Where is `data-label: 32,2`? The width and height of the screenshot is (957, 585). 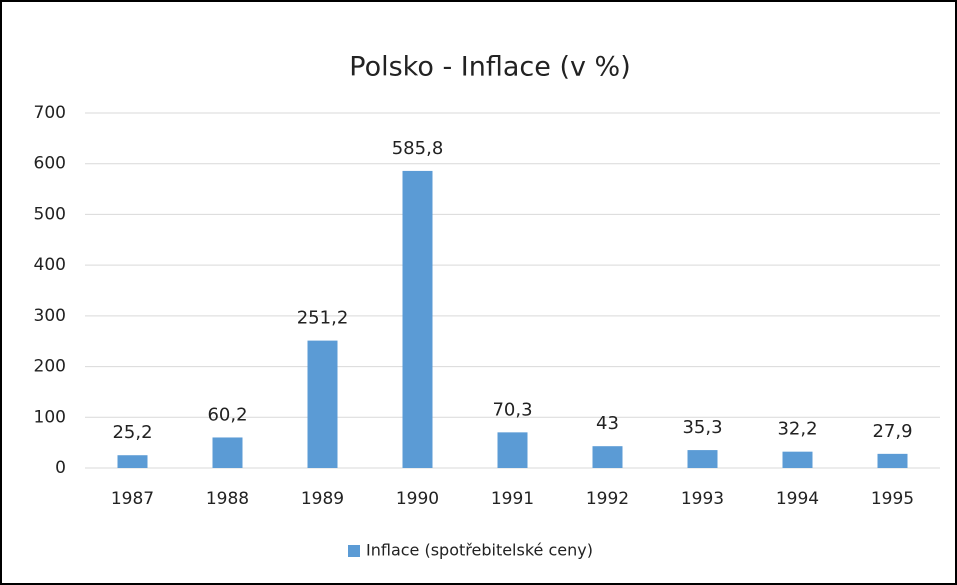
data-label: 32,2 is located at coordinates (797, 429).